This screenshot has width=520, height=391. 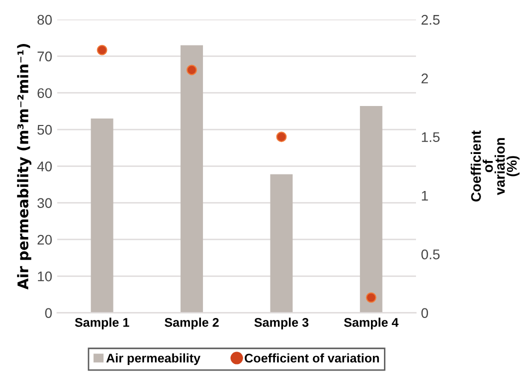 I want to click on x-tick-label: Sample 2, so click(x=191, y=324).